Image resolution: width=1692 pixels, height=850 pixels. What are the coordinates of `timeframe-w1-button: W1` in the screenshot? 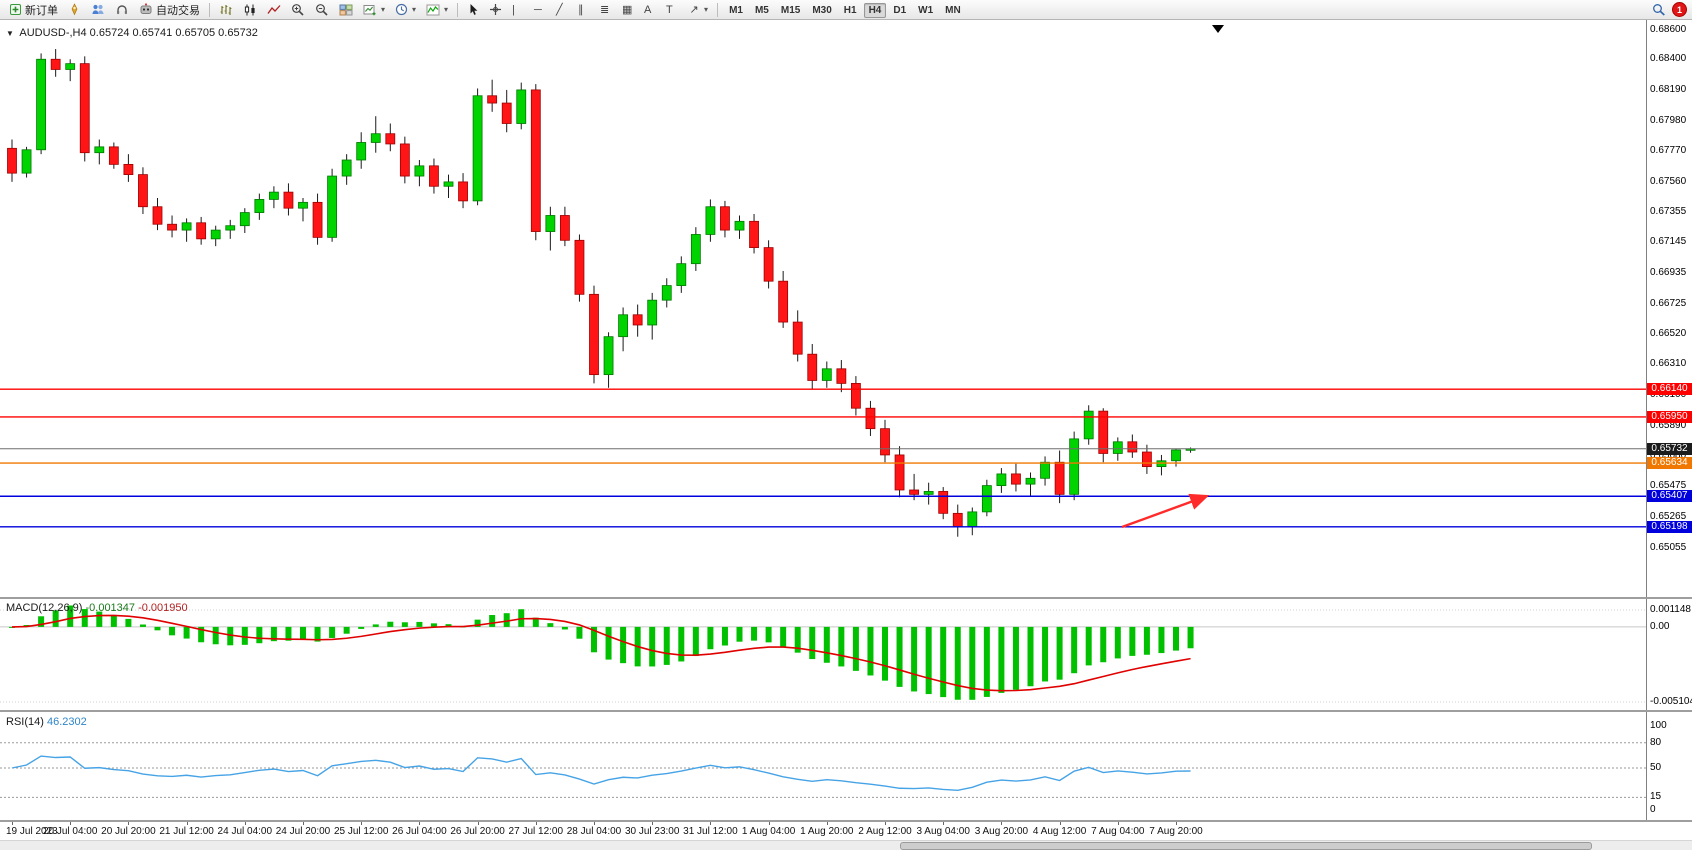 It's located at (926, 10).